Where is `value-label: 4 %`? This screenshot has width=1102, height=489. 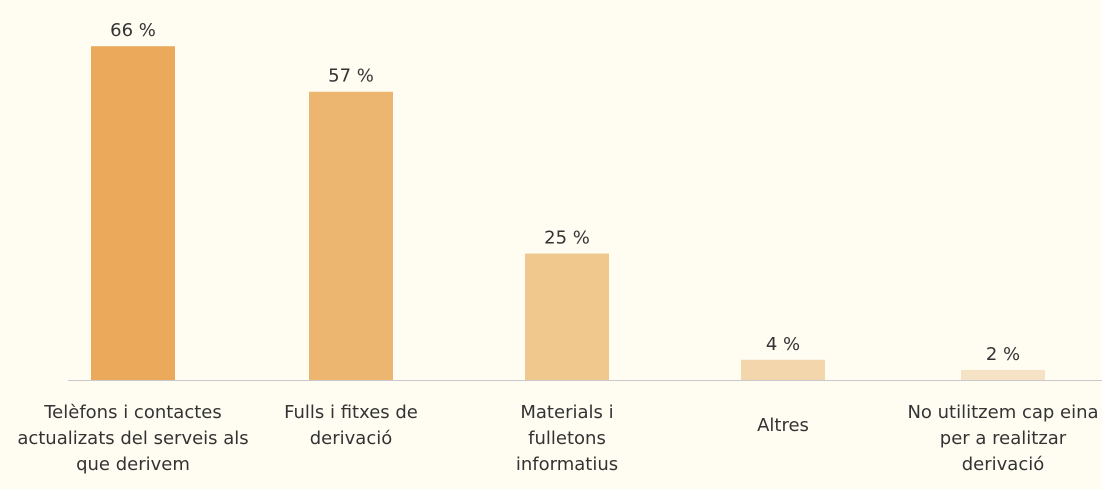 value-label: 4 % is located at coordinates (783, 344).